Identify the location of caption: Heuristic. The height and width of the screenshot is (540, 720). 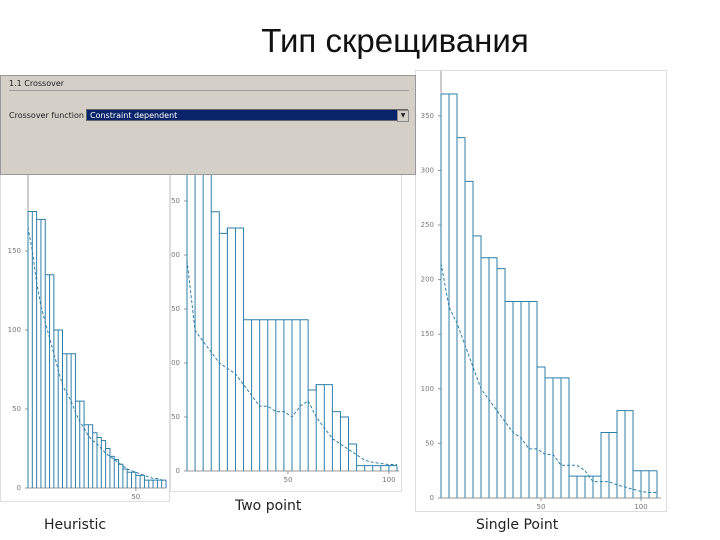
(75, 525).